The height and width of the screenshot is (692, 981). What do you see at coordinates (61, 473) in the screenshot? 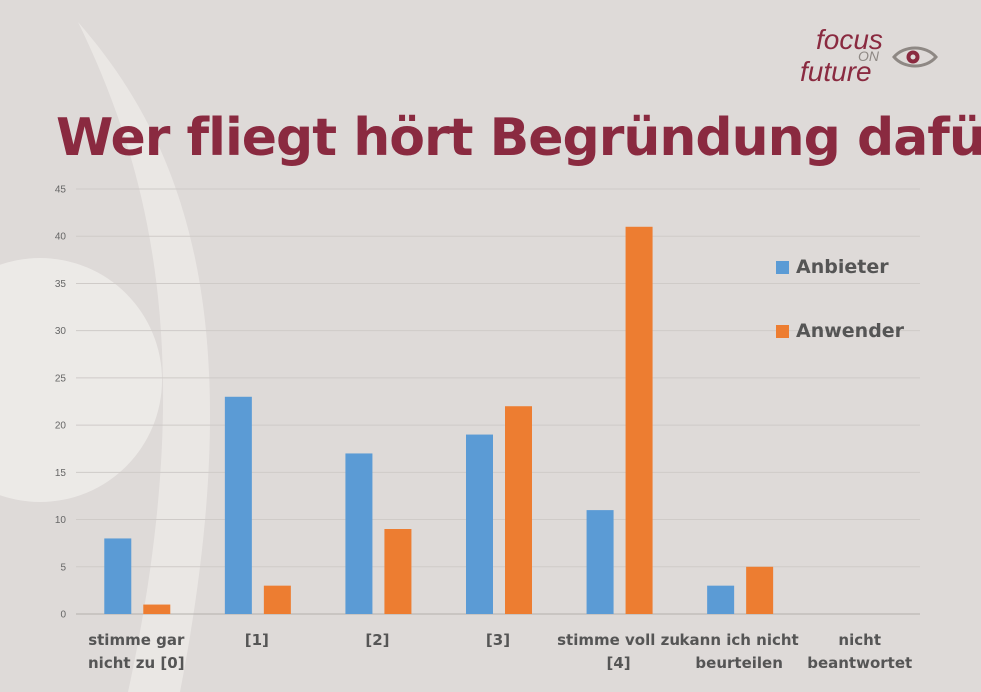
I see `y-tick-label: 15` at bounding box center [61, 473].